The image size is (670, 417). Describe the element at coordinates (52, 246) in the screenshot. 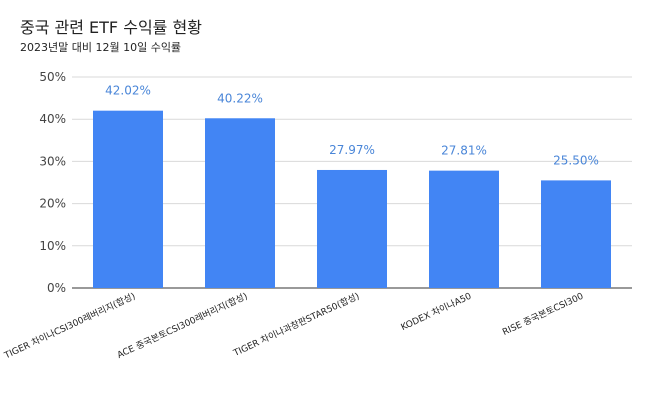

I see `y-tick-label: 10%` at that location.